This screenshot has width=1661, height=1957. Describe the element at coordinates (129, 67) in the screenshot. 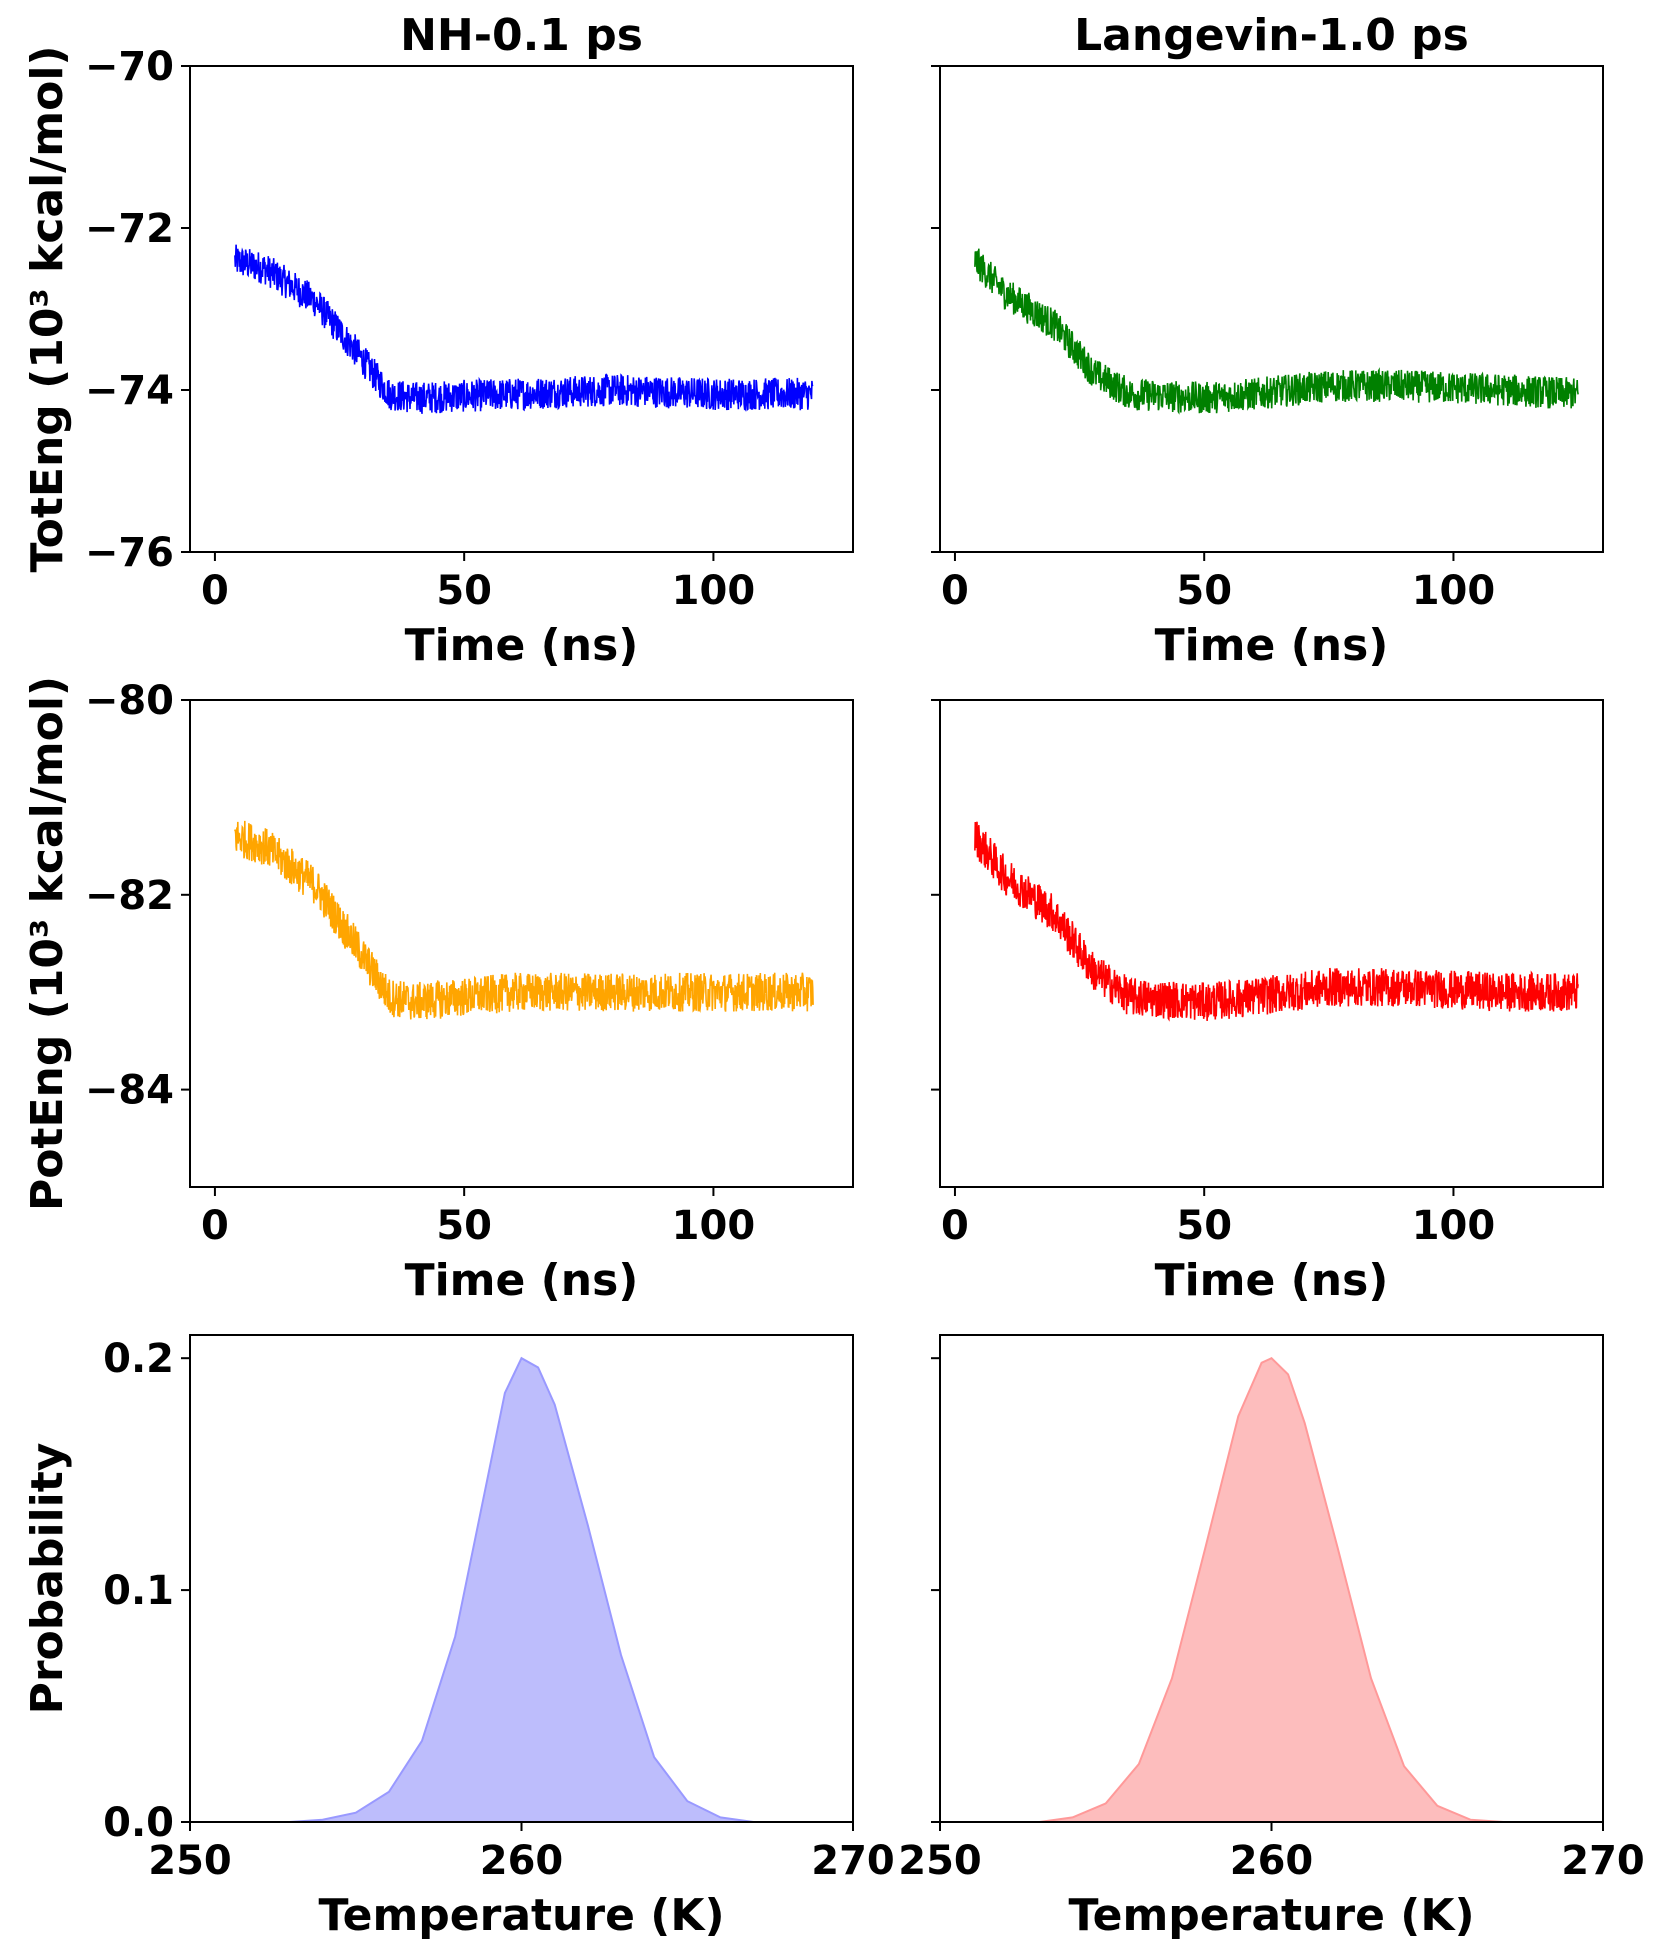

I see `y-tick-label-tl-0: −70` at that location.